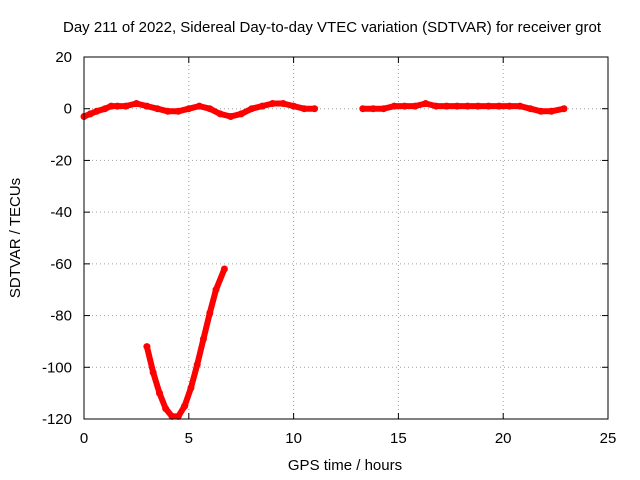 This screenshot has height=480, width=640. What do you see at coordinates (15, 238) in the screenshot?
I see `y-axis-label: SDTVAR / TECUs` at bounding box center [15, 238].